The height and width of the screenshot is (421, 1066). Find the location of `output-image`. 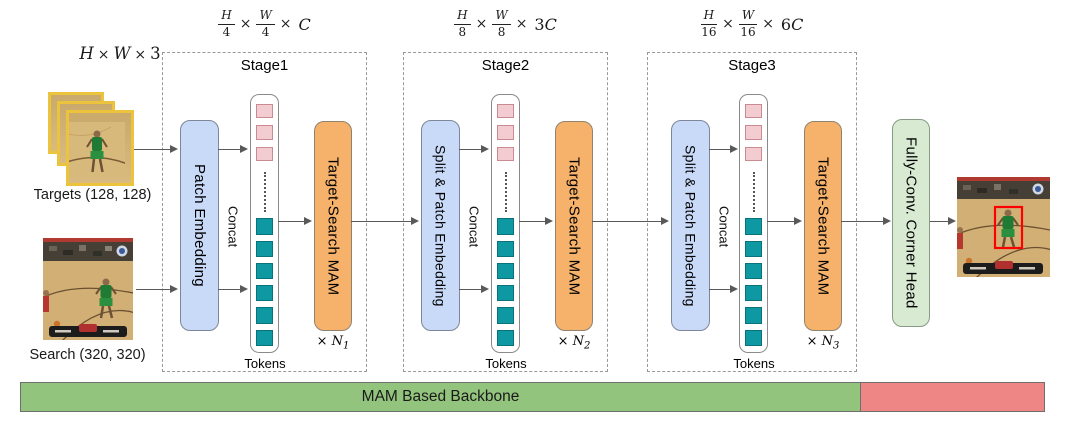

output-image is located at coordinates (1003, 228).